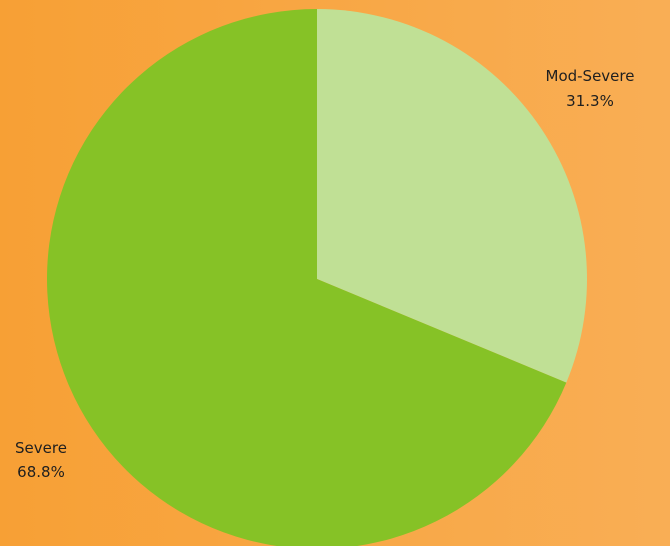 This screenshot has height=546, width=670. I want to click on slice-label-severe: Severe 68.8%, so click(41, 460).